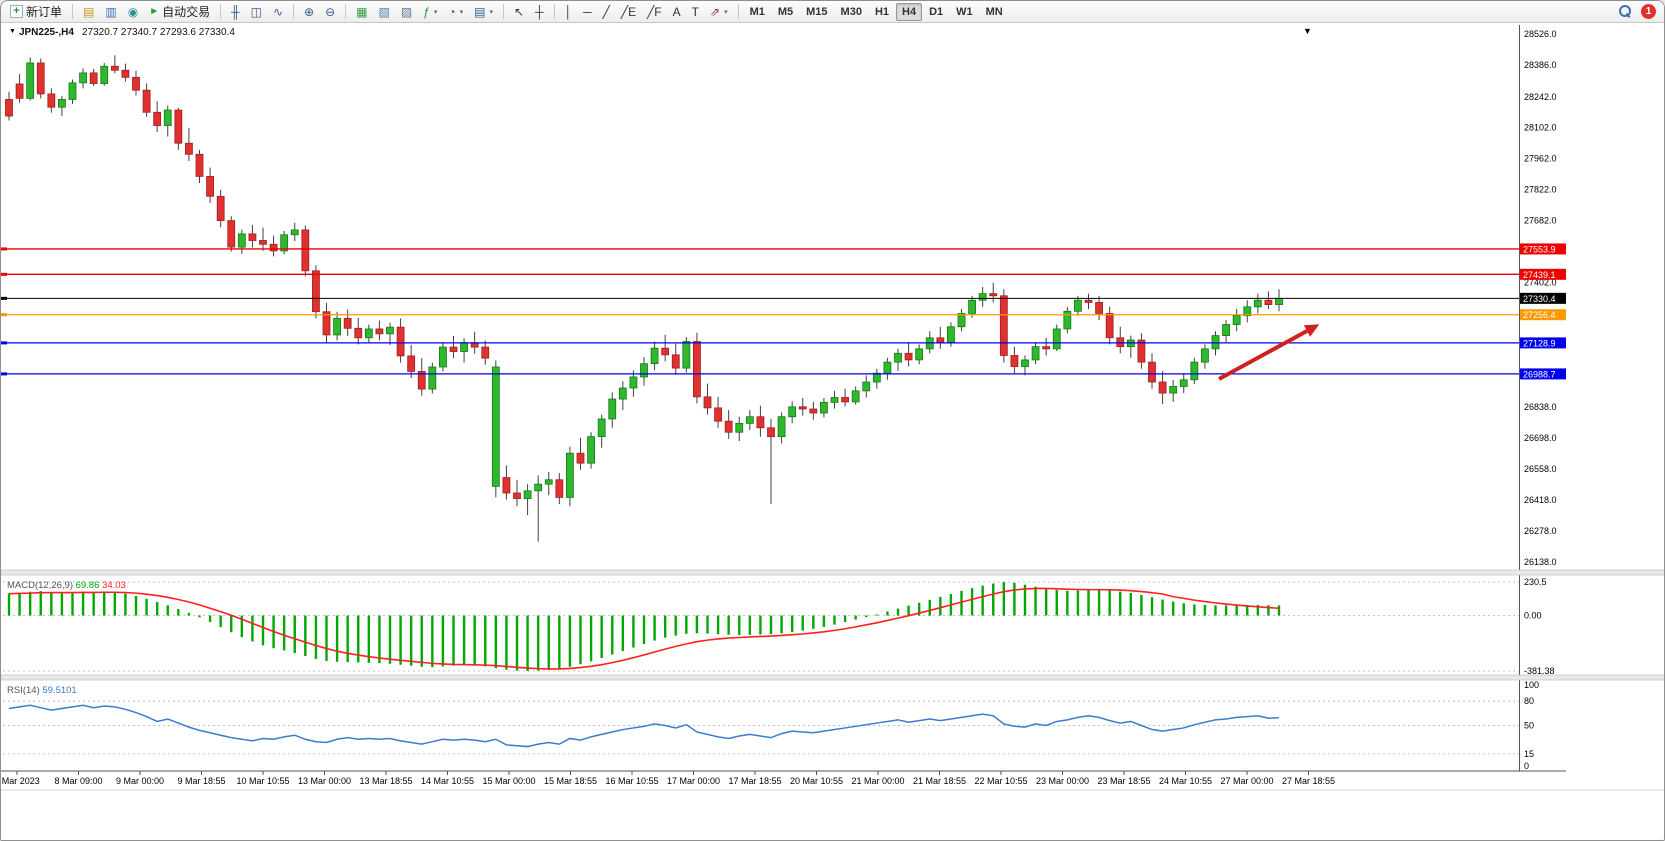  What do you see at coordinates (1535, 582) in the screenshot?
I see `macd-scale-label: 230.5` at bounding box center [1535, 582].